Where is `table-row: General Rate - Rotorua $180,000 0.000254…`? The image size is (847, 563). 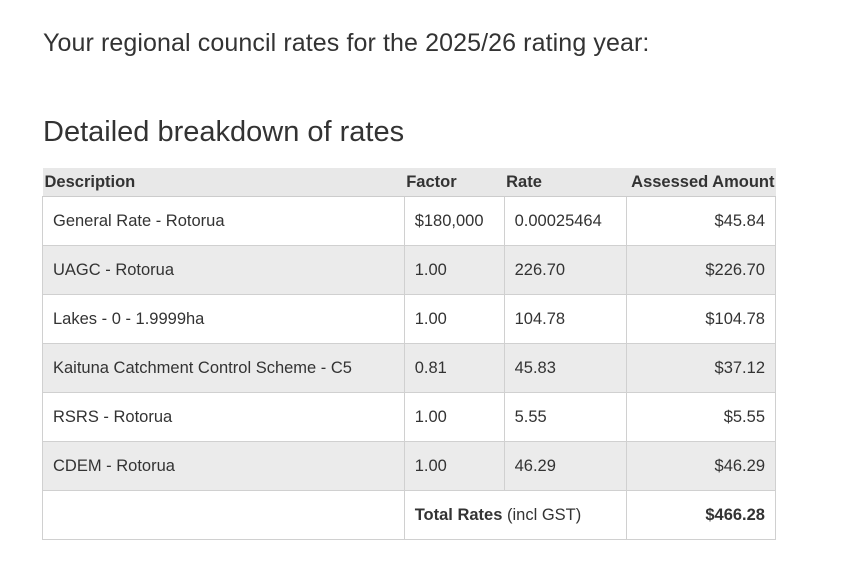 table-row: General Rate - Rotorua $180,000 0.000254… is located at coordinates (409, 221).